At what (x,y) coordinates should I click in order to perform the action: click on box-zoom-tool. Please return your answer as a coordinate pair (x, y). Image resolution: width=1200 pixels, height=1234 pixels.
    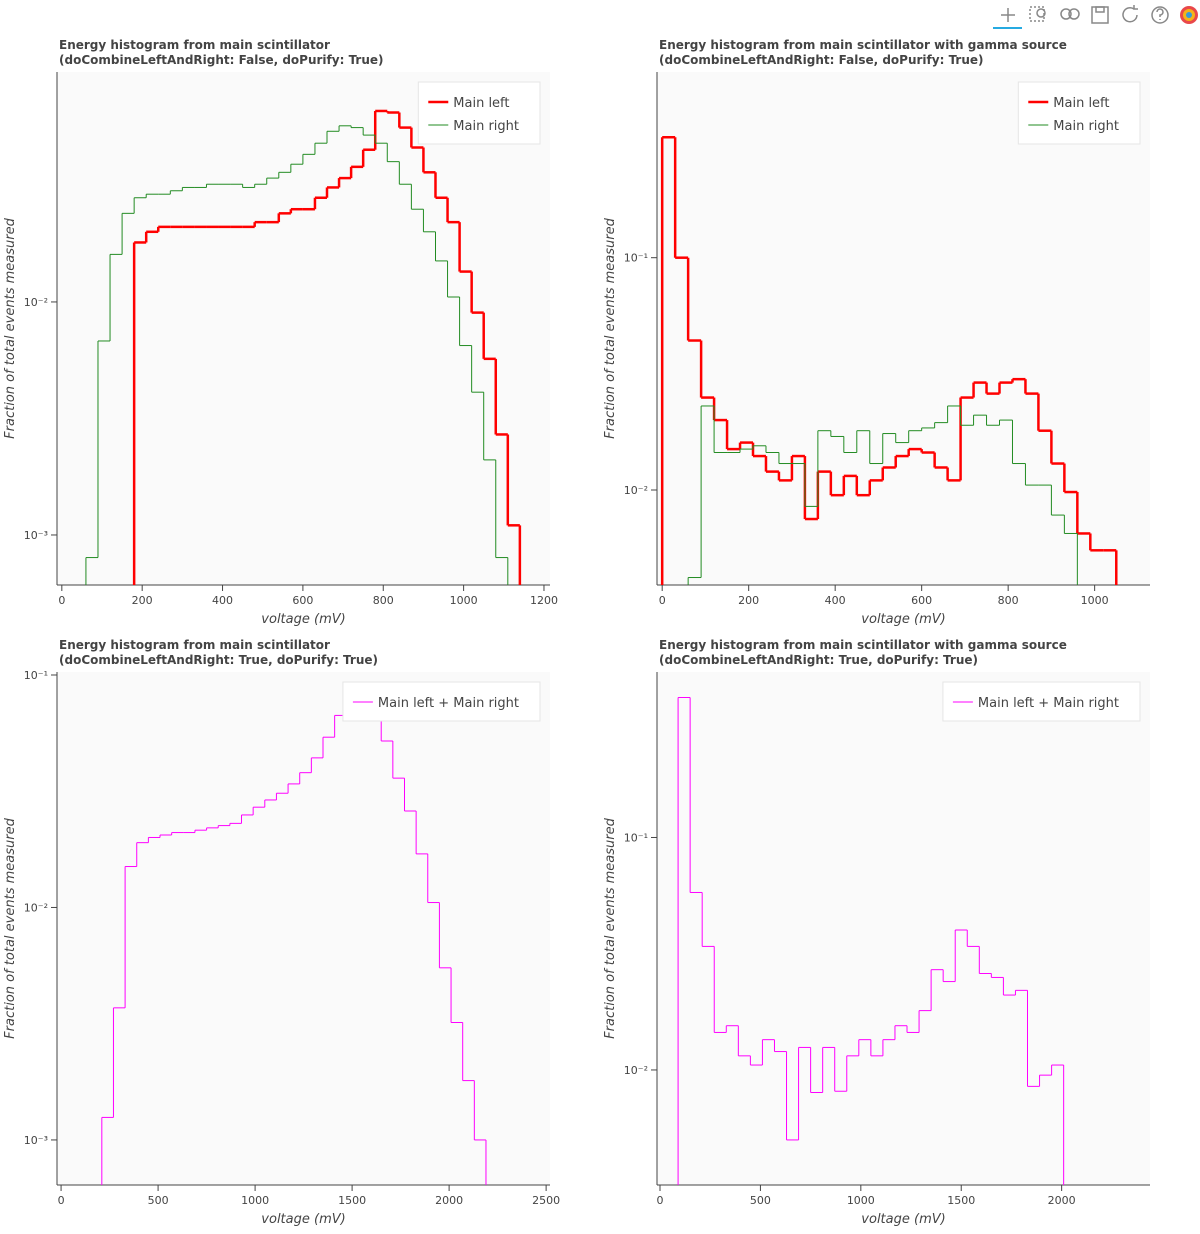
    Looking at the image, I should click on (1037, 14).